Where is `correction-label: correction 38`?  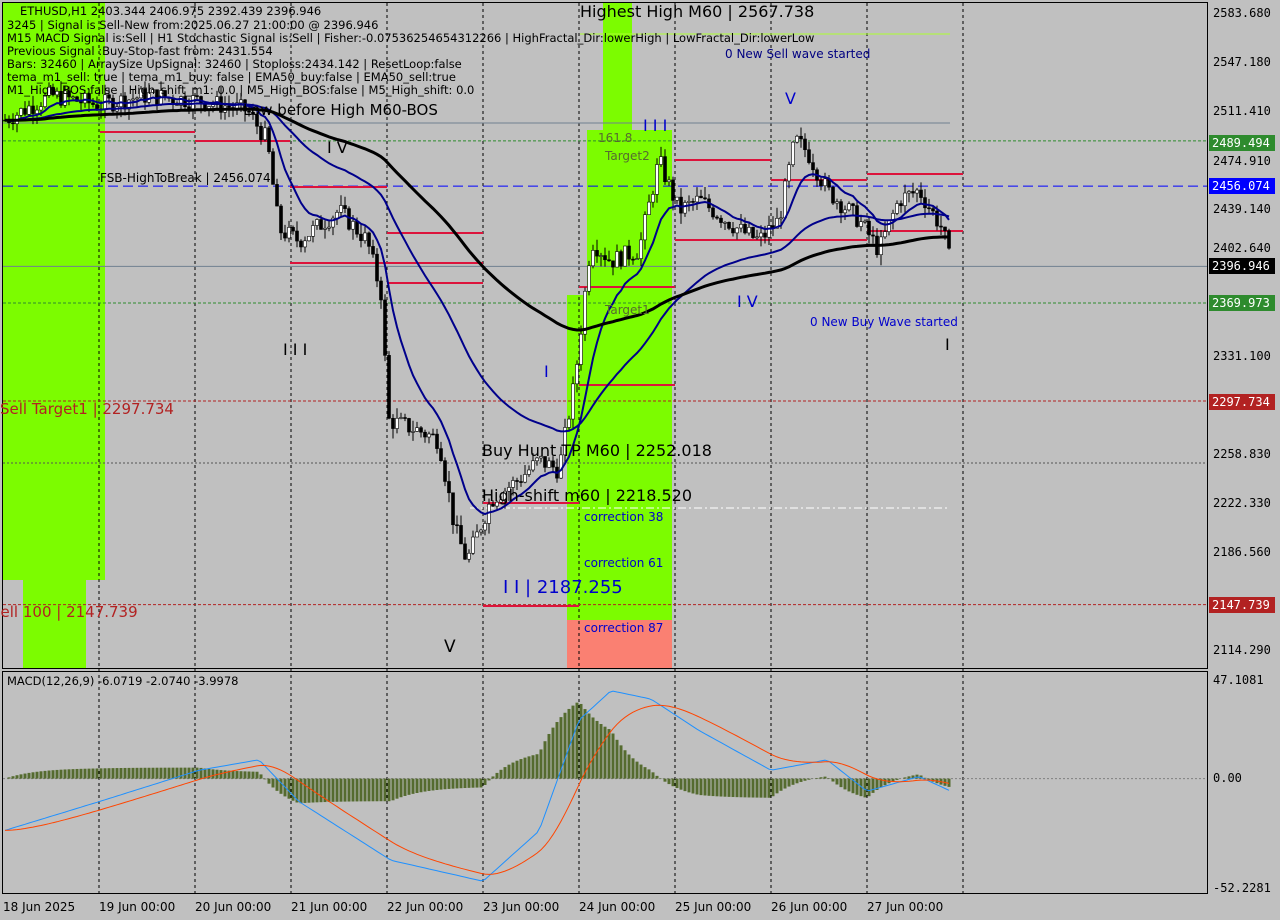 correction-label: correction 38 is located at coordinates (624, 517).